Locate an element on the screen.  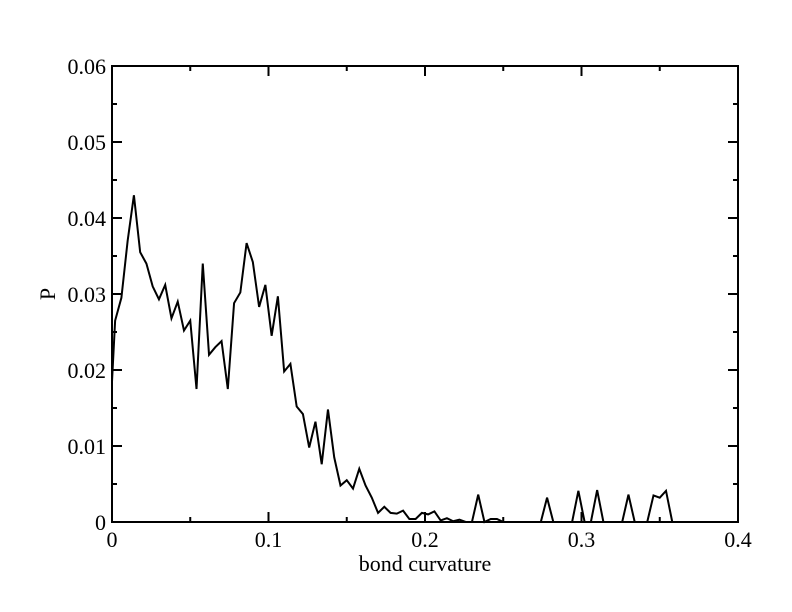
x-tick-label: 0 is located at coordinates (112, 539).